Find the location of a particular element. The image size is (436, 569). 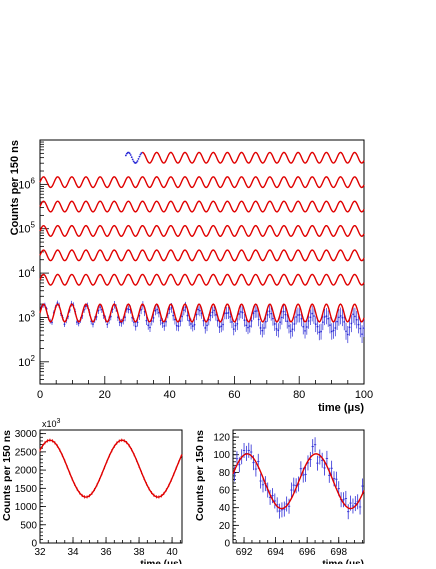

y-tick-label: 40 is located at coordinates (225, 508).